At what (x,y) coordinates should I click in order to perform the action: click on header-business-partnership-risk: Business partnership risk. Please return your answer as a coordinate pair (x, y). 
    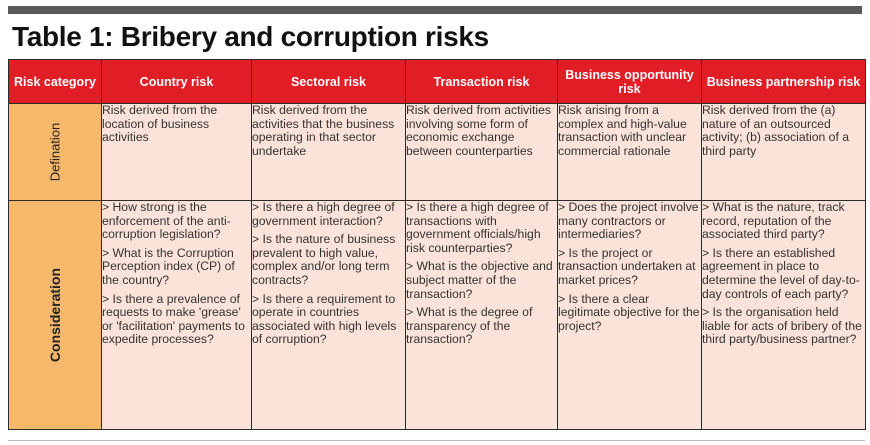
    Looking at the image, I should click on (783, 81).